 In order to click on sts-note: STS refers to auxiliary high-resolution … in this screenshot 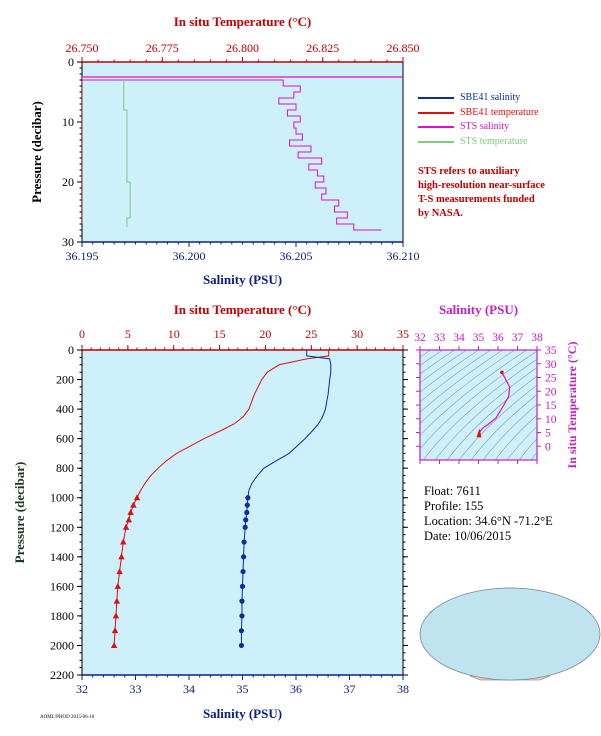, I will do `click(481, 193)`.